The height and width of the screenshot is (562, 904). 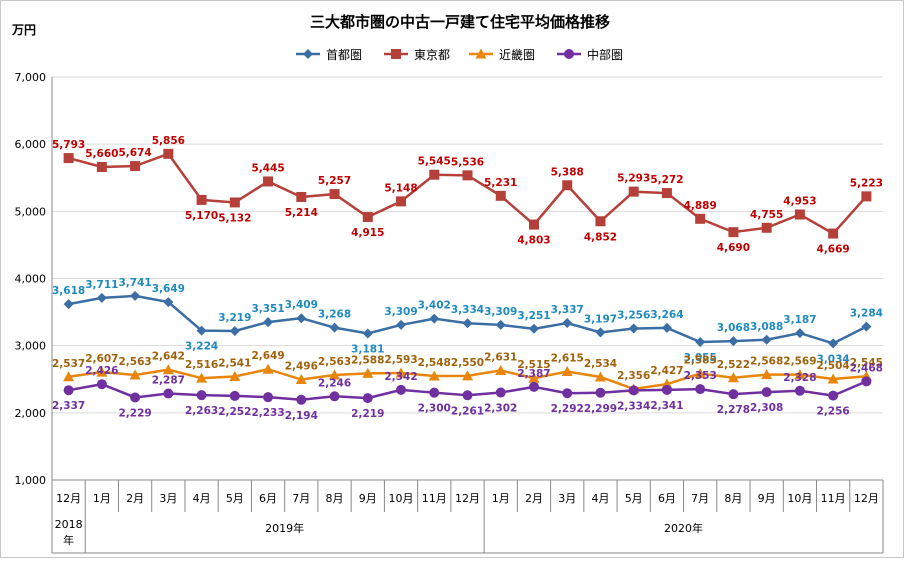 What do you see at coordinates (367, 233) in the screenshot?
I see `data-label: 4,915` at bounding box center [367, 233].